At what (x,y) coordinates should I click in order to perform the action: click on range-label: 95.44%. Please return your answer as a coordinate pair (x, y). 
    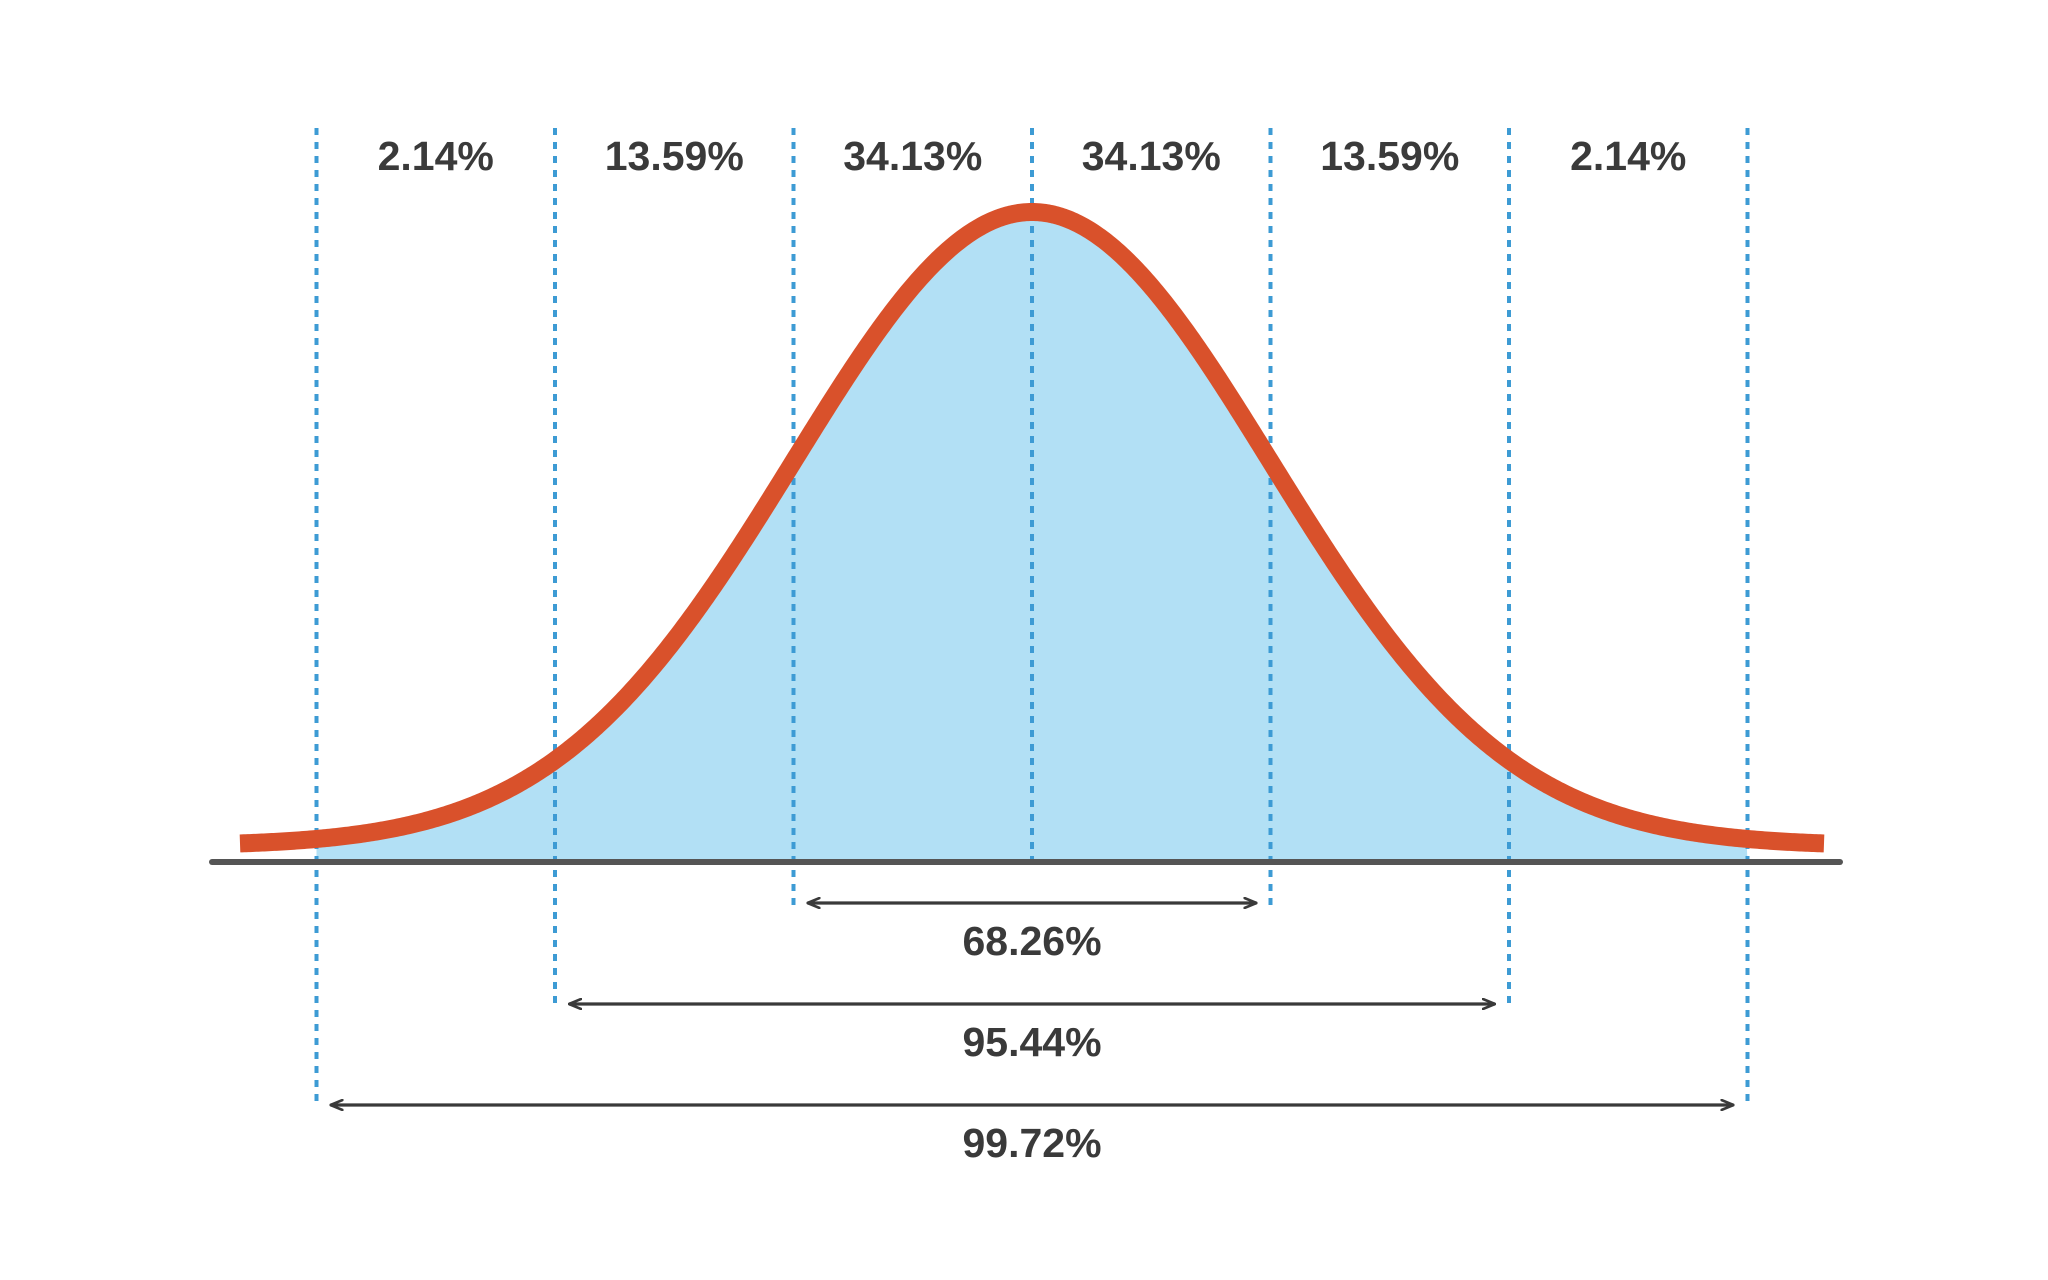
    Looking at the image, I should click on (1031, 1042).